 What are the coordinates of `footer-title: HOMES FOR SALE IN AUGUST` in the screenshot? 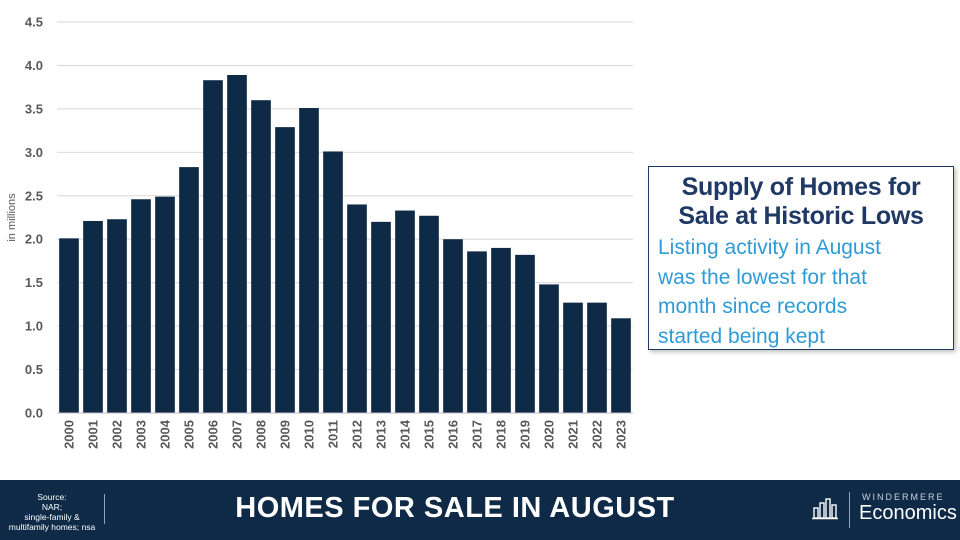 It's located at (455, 508).